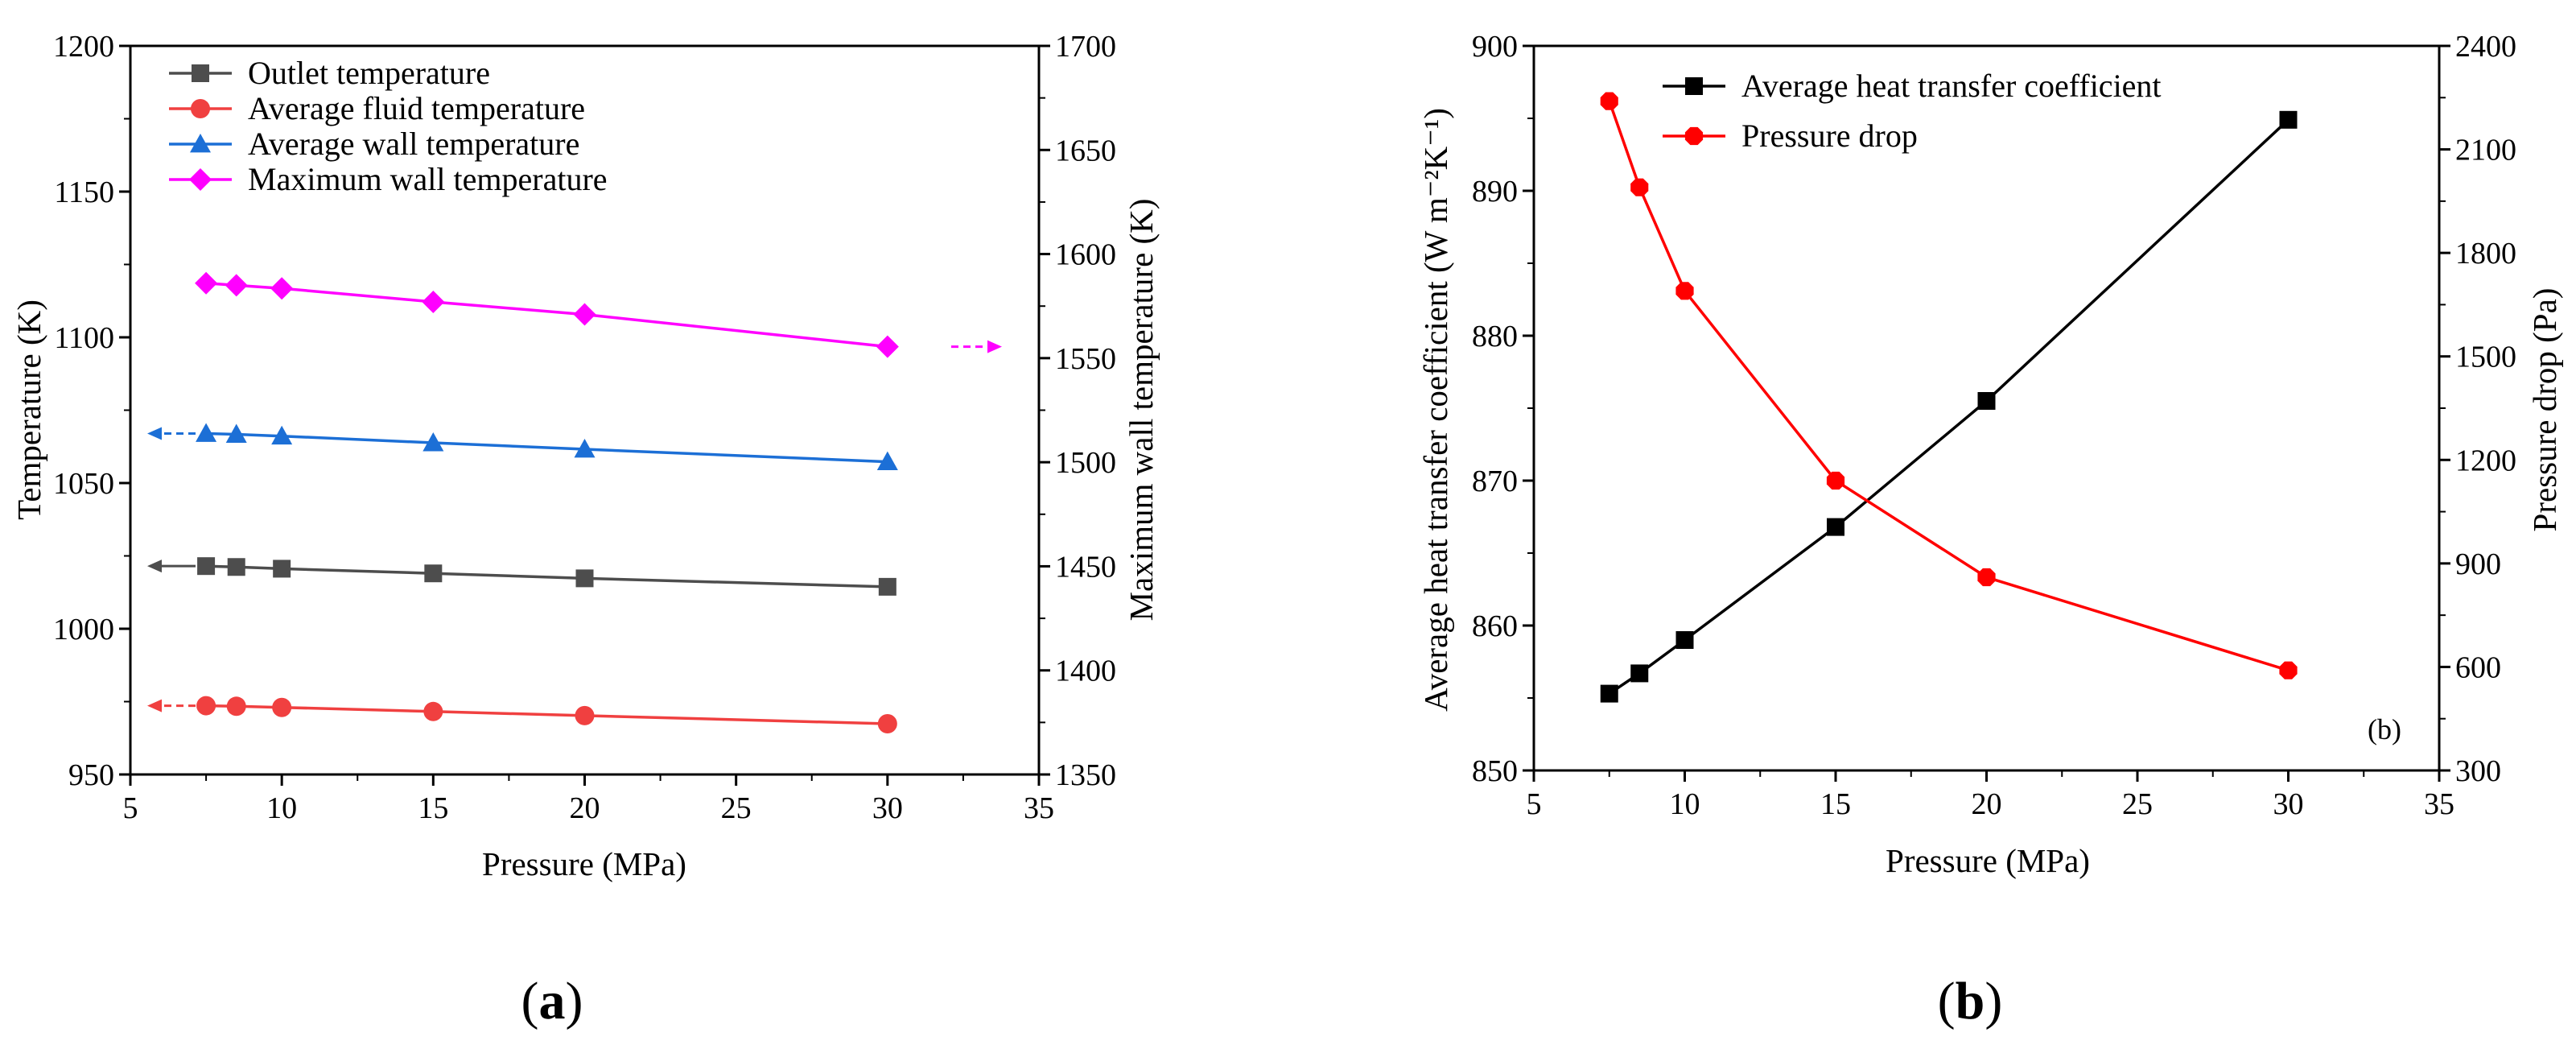 This screenshot has width=2576, height=1049. I want to click on chart-a-series-0-arrow-head, so click(154, 566).